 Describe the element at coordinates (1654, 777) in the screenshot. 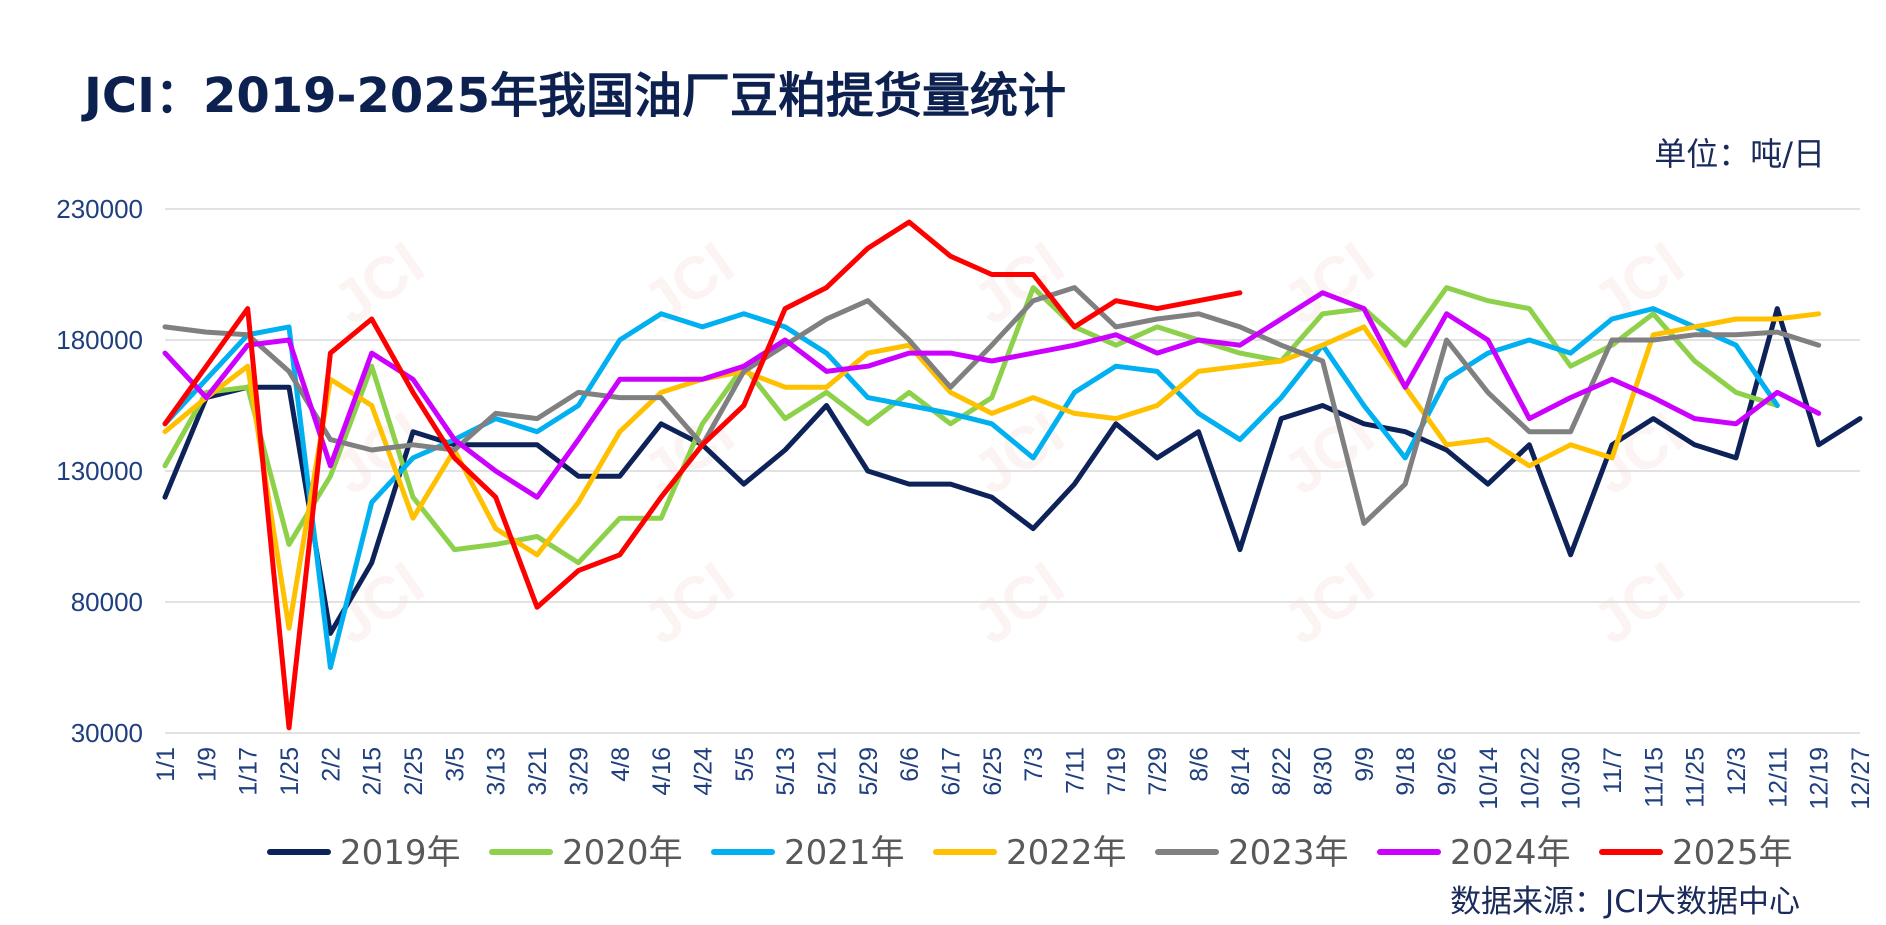

I see `x-tick-label: 11/15` at that location.